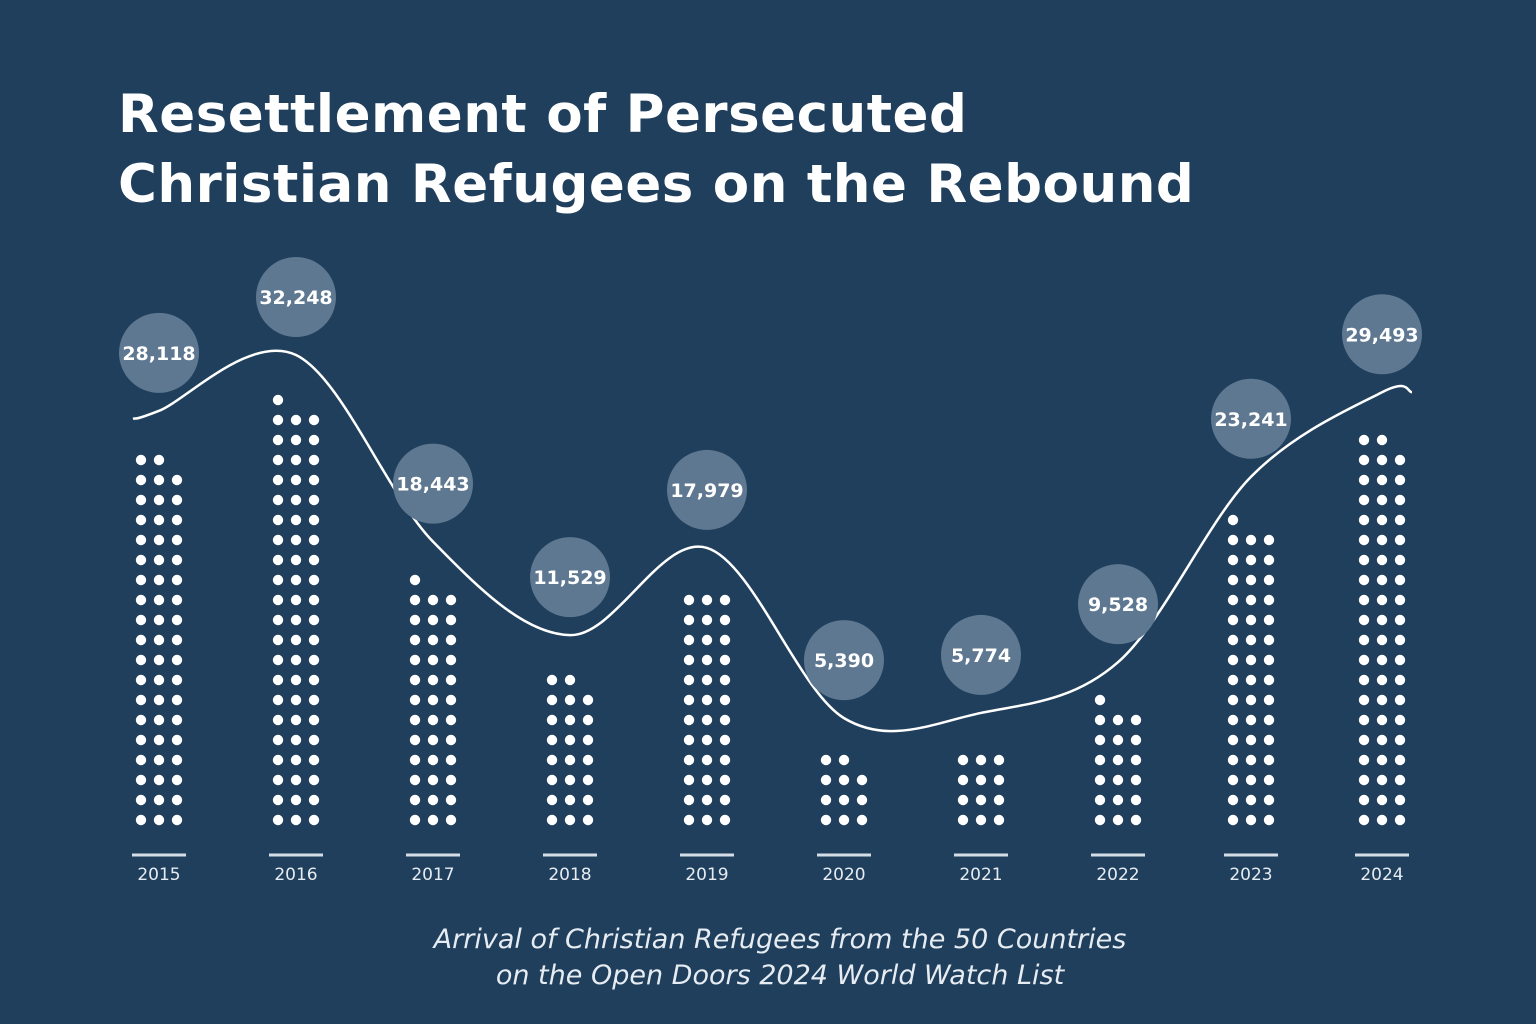 The width and height of the screenshot is (1536, 1024). I want to click on x-tick-label: 2022, so click(1117, 875).